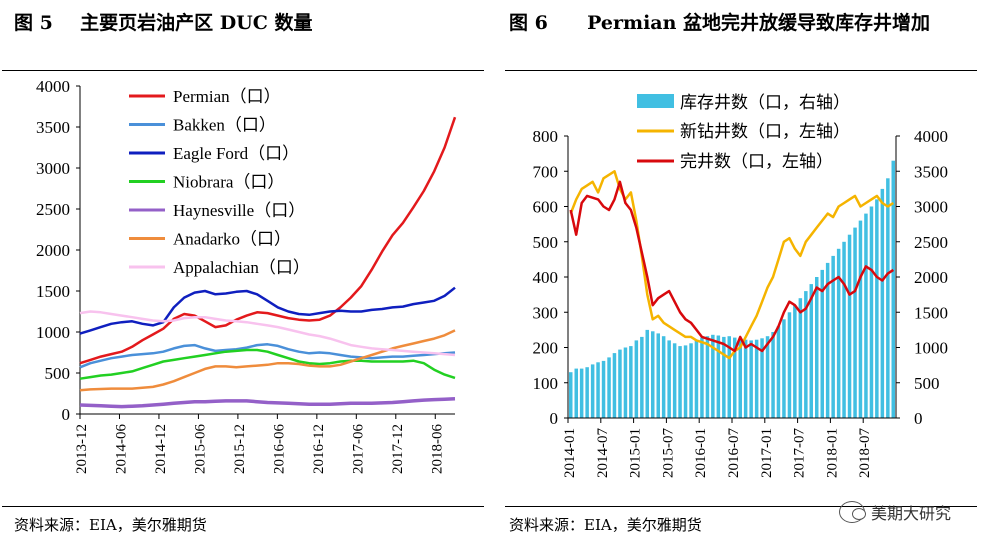 The image size is (981, 556). What do you see at coordinates (200, 449) in the screenshot?
I see `x-tick-label: 2015-06` at bounding box center [200, 449].